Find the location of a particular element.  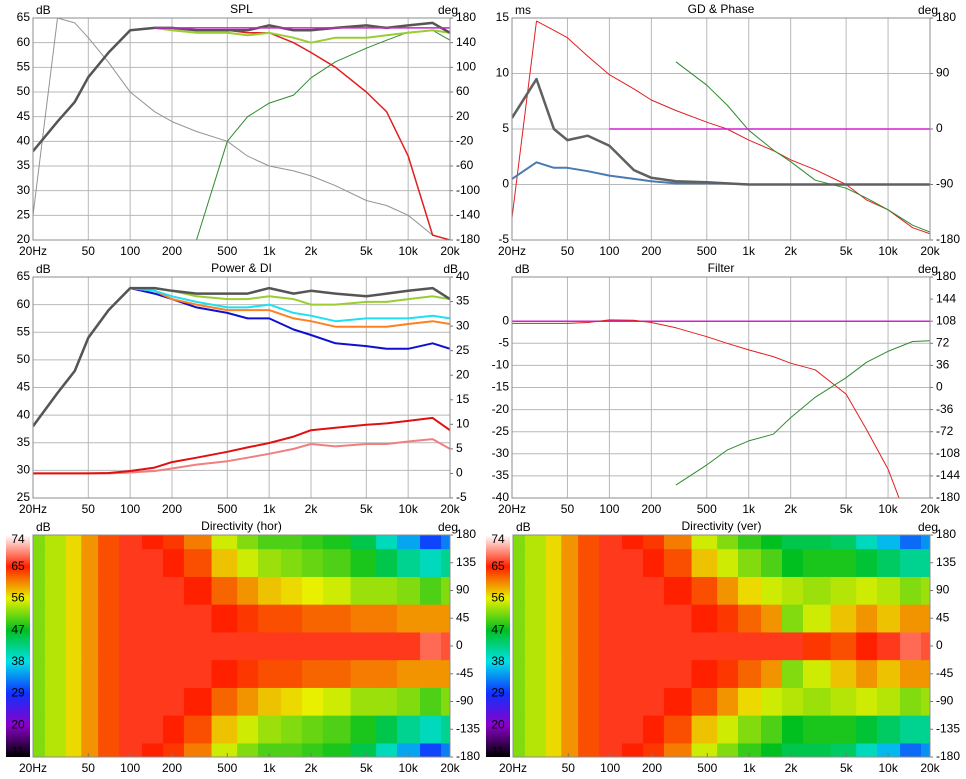

y2-tick-label: 140 is located at coordinates (466, 42).